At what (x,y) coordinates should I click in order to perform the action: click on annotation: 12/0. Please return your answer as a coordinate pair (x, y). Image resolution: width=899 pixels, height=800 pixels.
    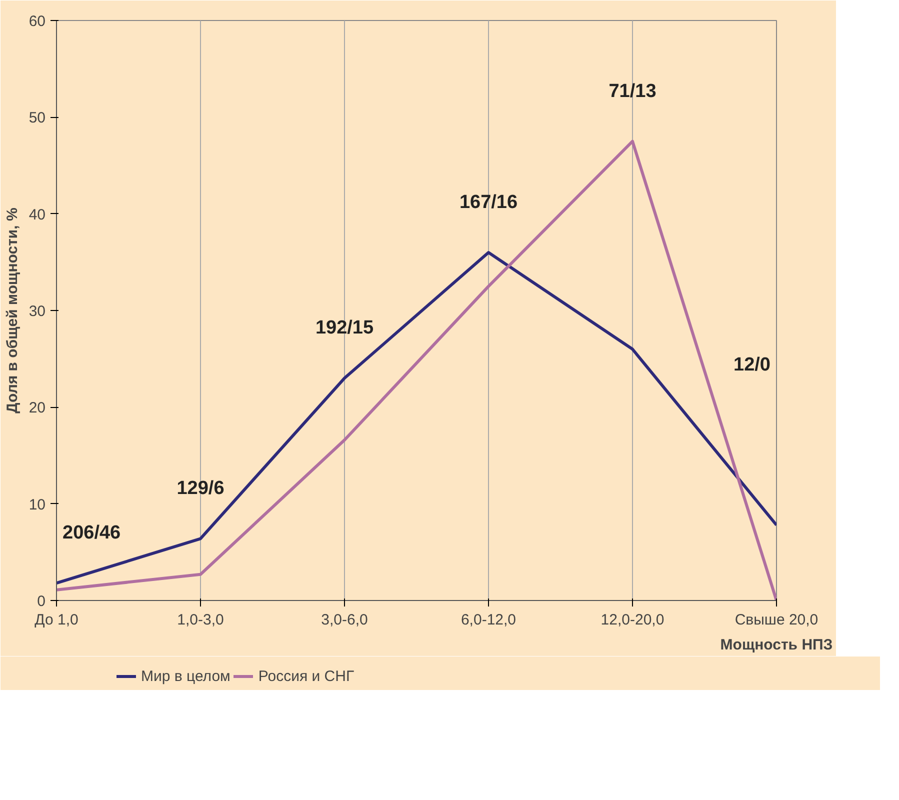
    Looking at the image, I should click on (752, 365).